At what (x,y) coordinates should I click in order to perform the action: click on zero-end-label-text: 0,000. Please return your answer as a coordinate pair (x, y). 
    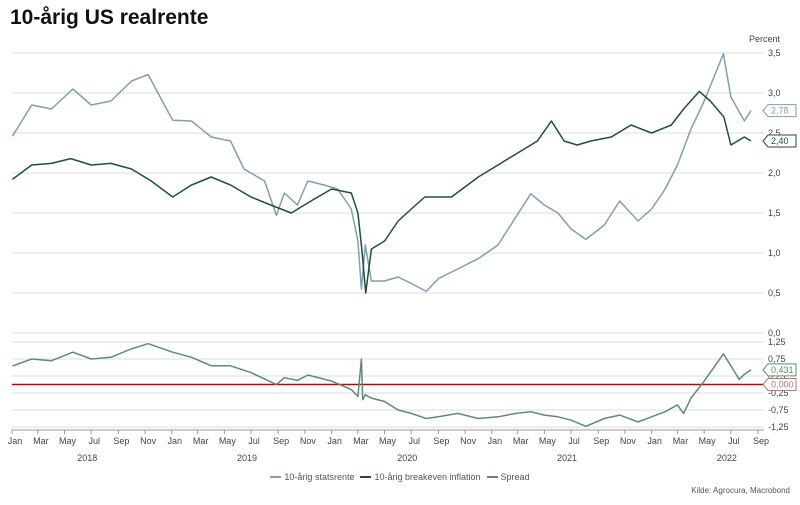
    Looking at the image, I should click on (782, 385).